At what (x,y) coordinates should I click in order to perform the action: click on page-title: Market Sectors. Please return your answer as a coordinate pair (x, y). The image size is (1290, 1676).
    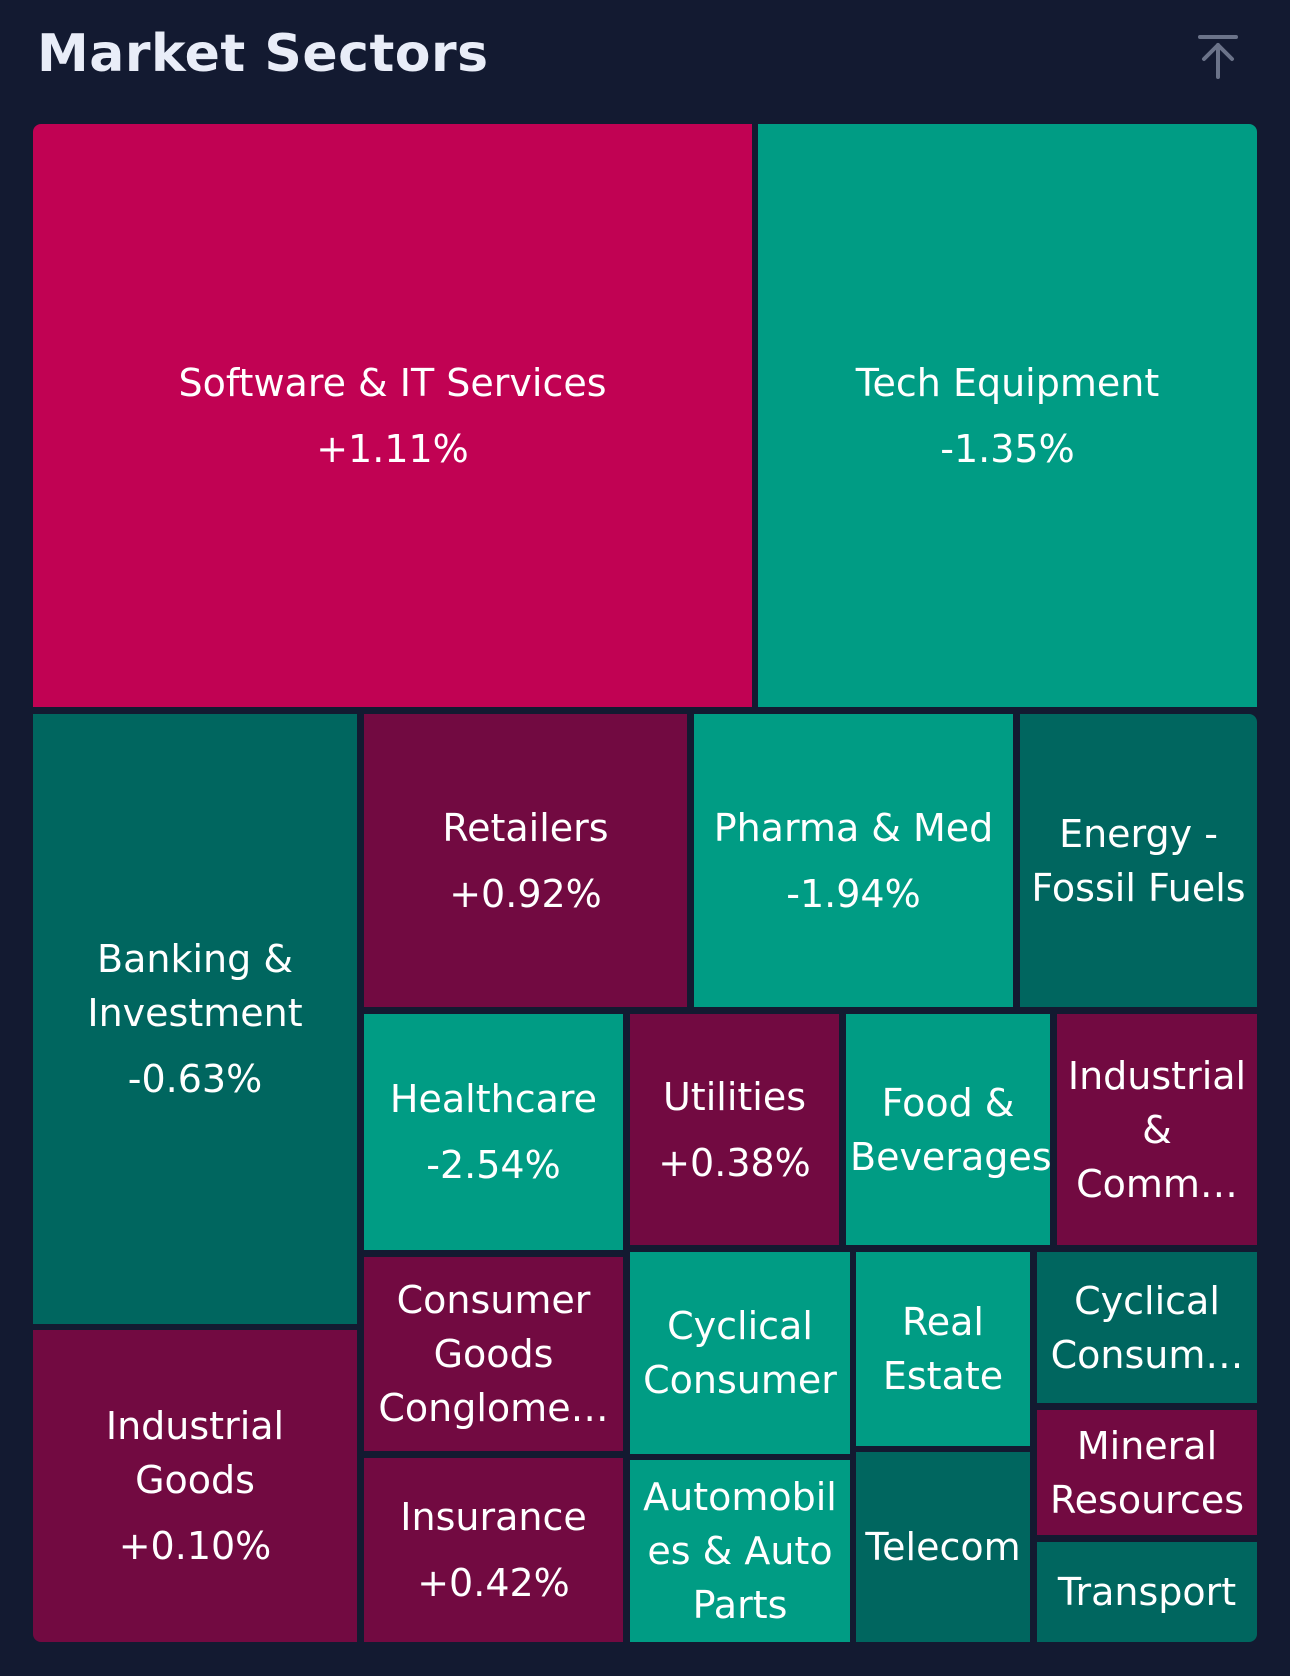
    Looking at the image, I should click on (263, 54).